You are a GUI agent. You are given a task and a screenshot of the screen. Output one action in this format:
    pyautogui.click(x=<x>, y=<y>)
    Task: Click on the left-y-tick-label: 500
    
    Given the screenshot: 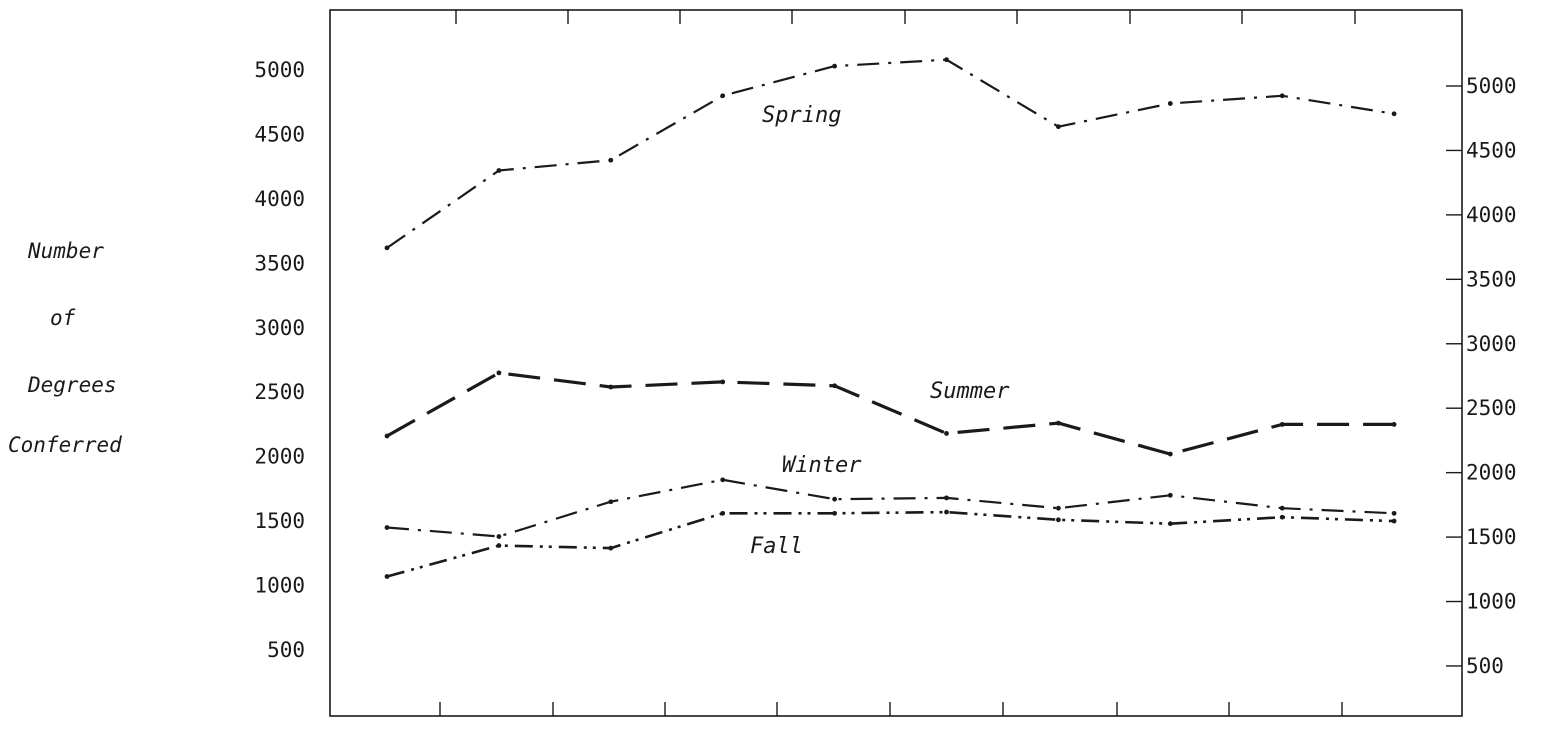 What is the action you would take?
    pyautogui.click(x=286, y=650)
    